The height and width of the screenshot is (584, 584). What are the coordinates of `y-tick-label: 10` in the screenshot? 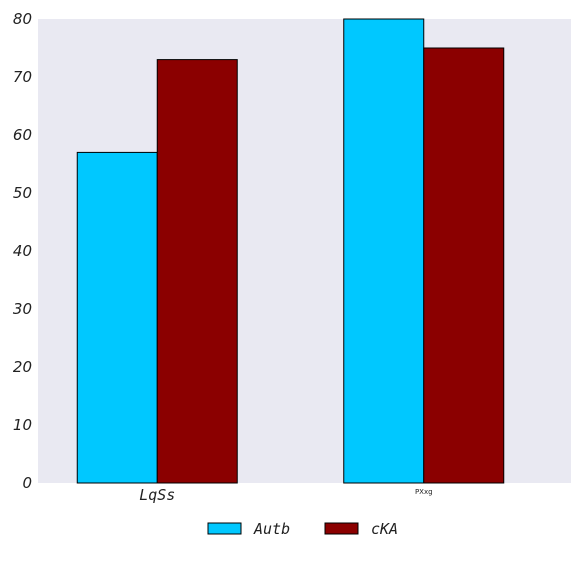 It's located at (22, 425).